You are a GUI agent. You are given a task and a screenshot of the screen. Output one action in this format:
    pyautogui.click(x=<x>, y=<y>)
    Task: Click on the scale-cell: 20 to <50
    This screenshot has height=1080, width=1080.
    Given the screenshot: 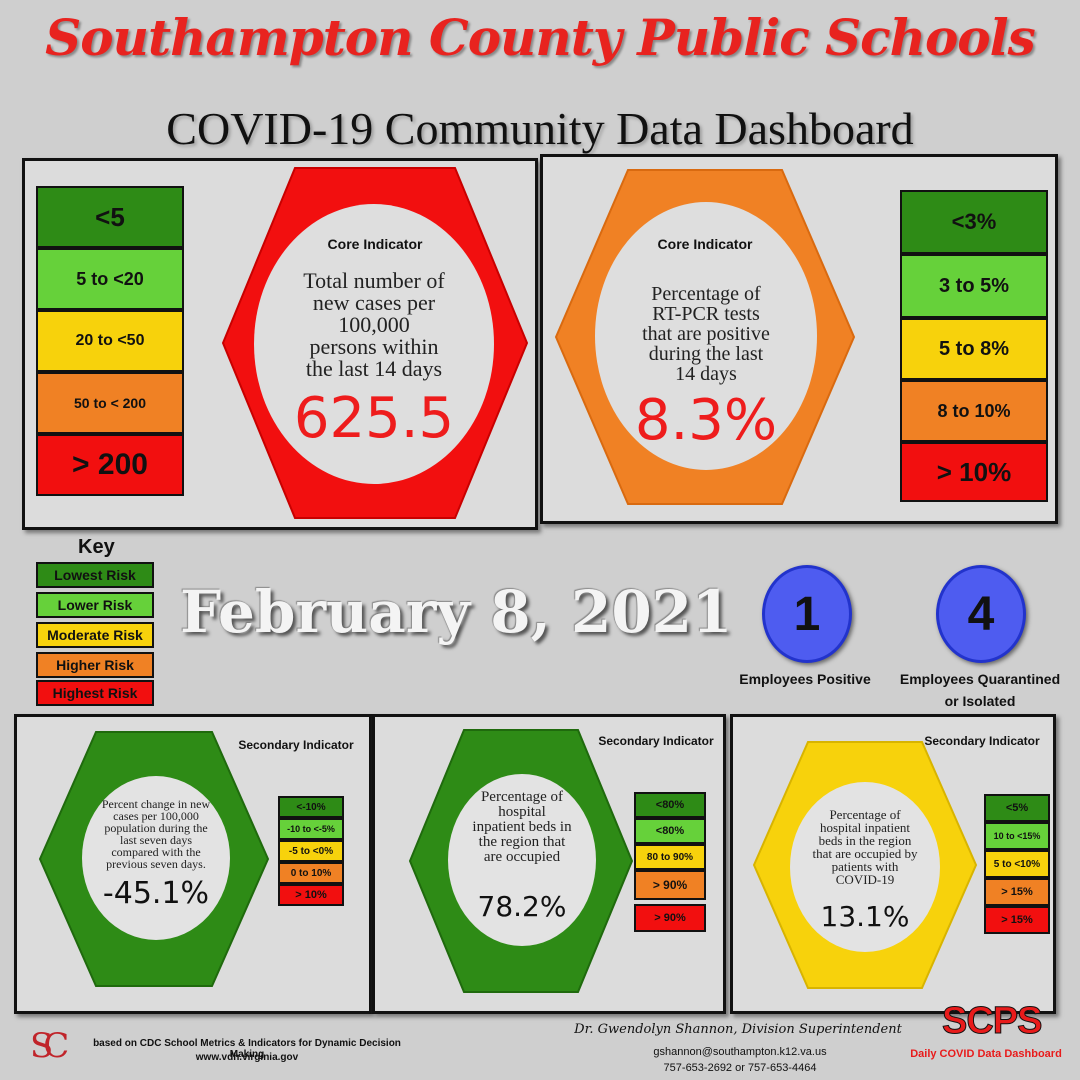 What is the action you would take?
    pyautogui.click(x=110, y=341)
    